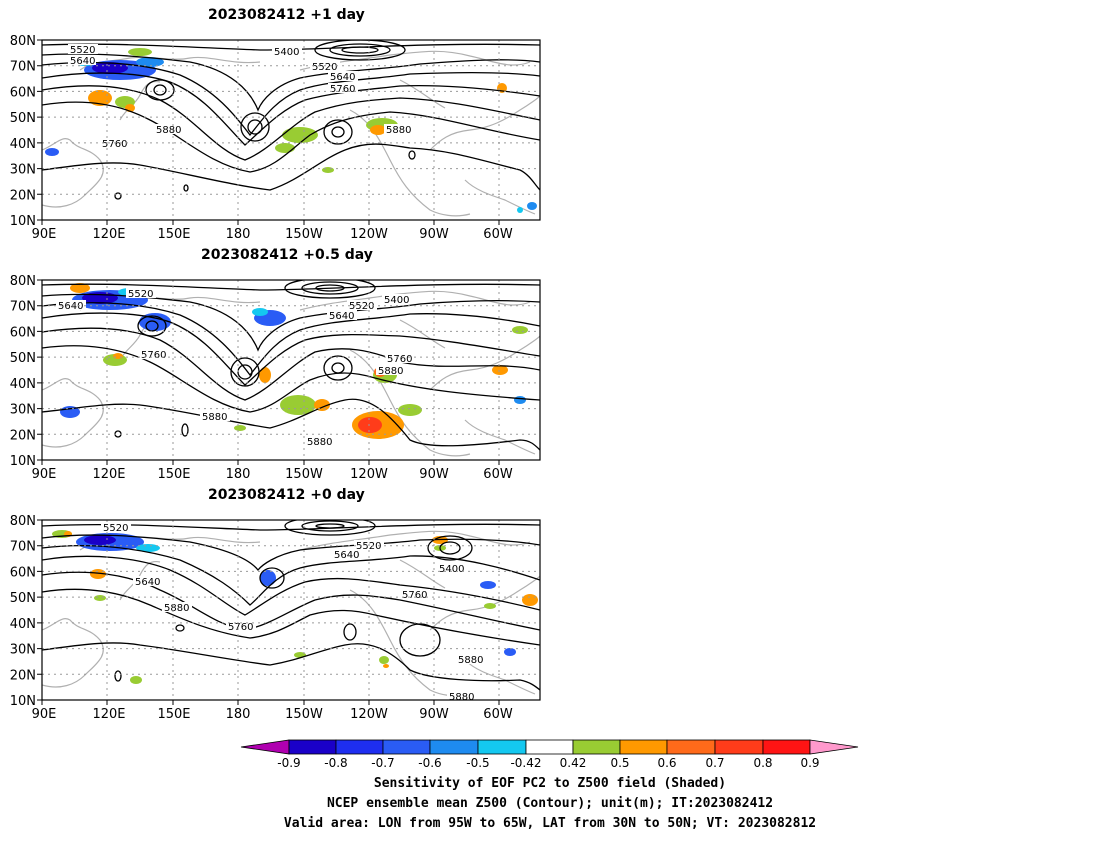  I want to click on panel-2-shading, so click(294, 361).